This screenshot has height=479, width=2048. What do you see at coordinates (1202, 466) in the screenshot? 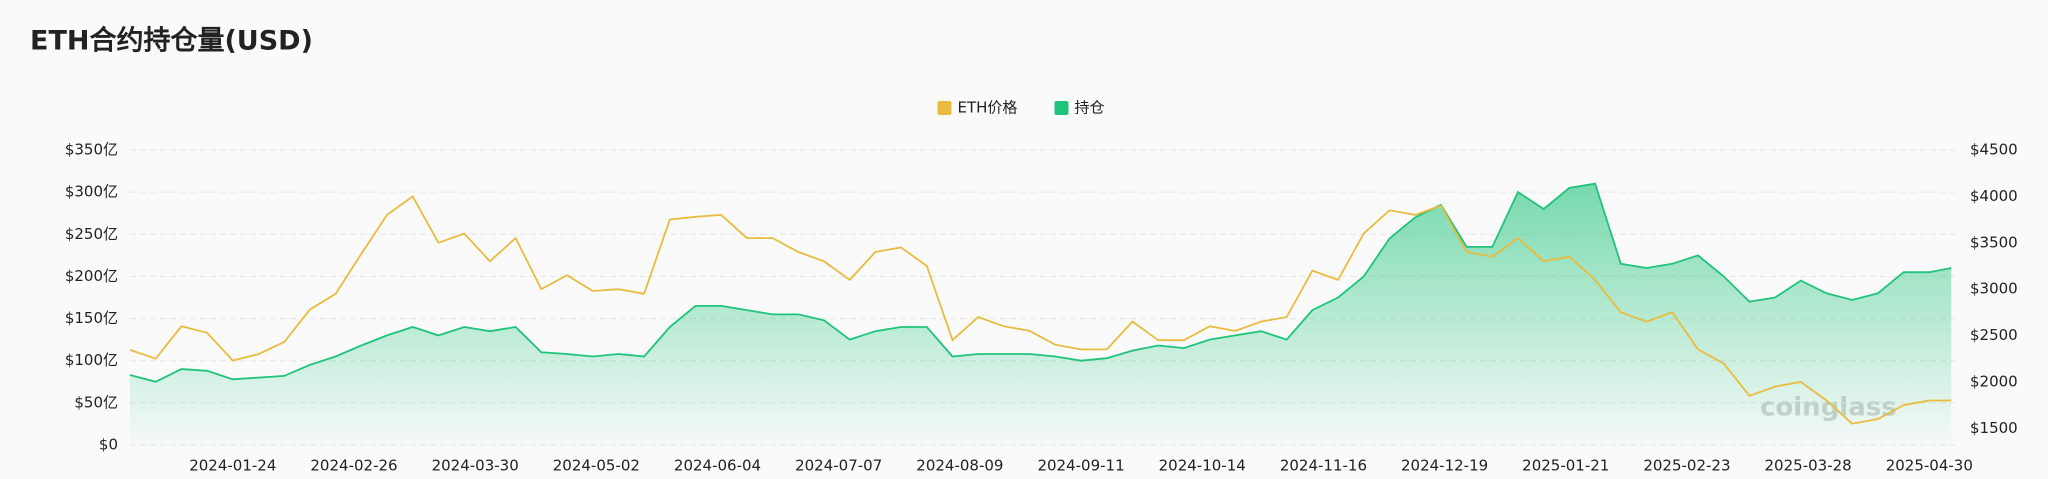
I see `x-tick-label: 2024-10-14` at bounding box center [1202, 466].